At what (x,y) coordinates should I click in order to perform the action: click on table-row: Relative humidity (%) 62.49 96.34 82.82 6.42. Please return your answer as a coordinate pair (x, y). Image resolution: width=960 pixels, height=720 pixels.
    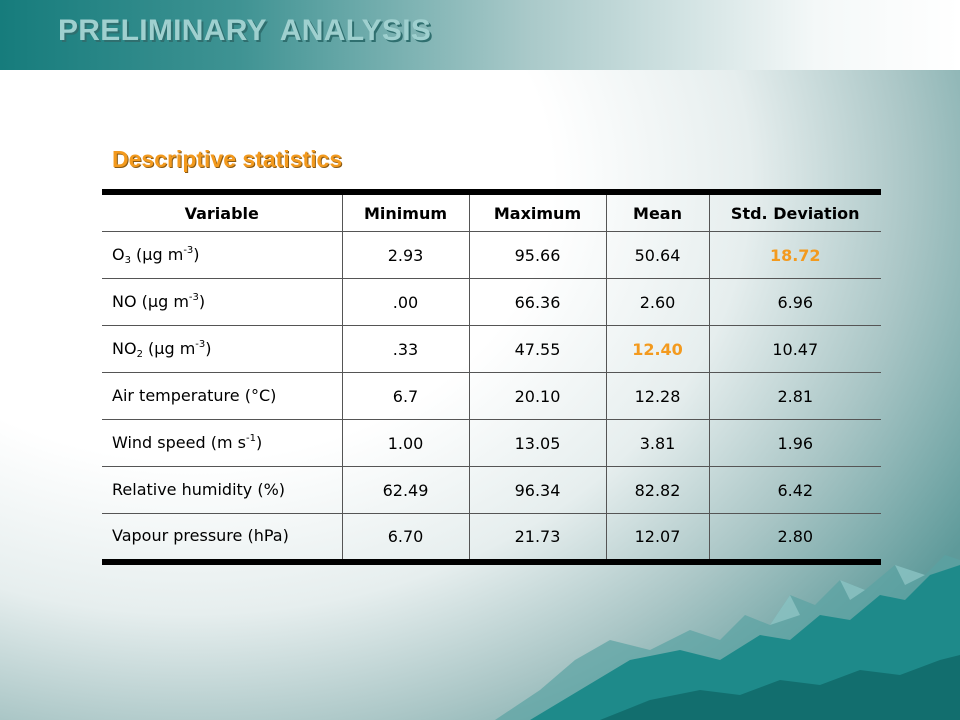
    Looking at the image, I should click on (491, 490).